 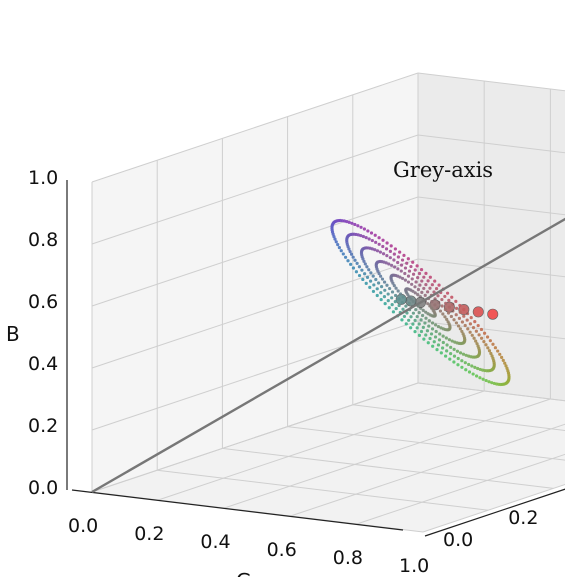 What do you see at coordinates (478, 312) in the screenshot?
I see `scatter-marker` at bounding box center [478, 312].